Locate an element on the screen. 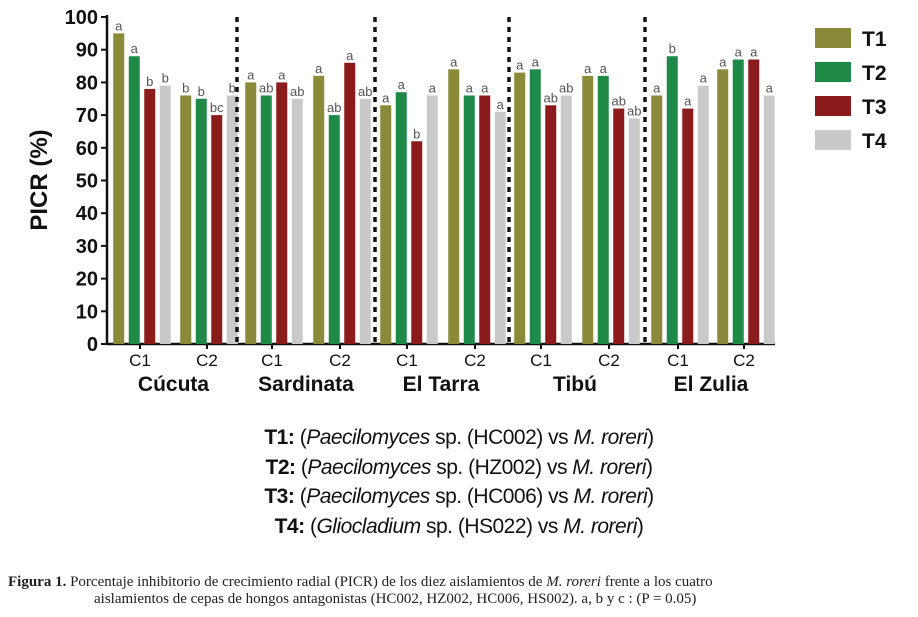  y-tick-label: 20 is located at coordinates (87, 280).